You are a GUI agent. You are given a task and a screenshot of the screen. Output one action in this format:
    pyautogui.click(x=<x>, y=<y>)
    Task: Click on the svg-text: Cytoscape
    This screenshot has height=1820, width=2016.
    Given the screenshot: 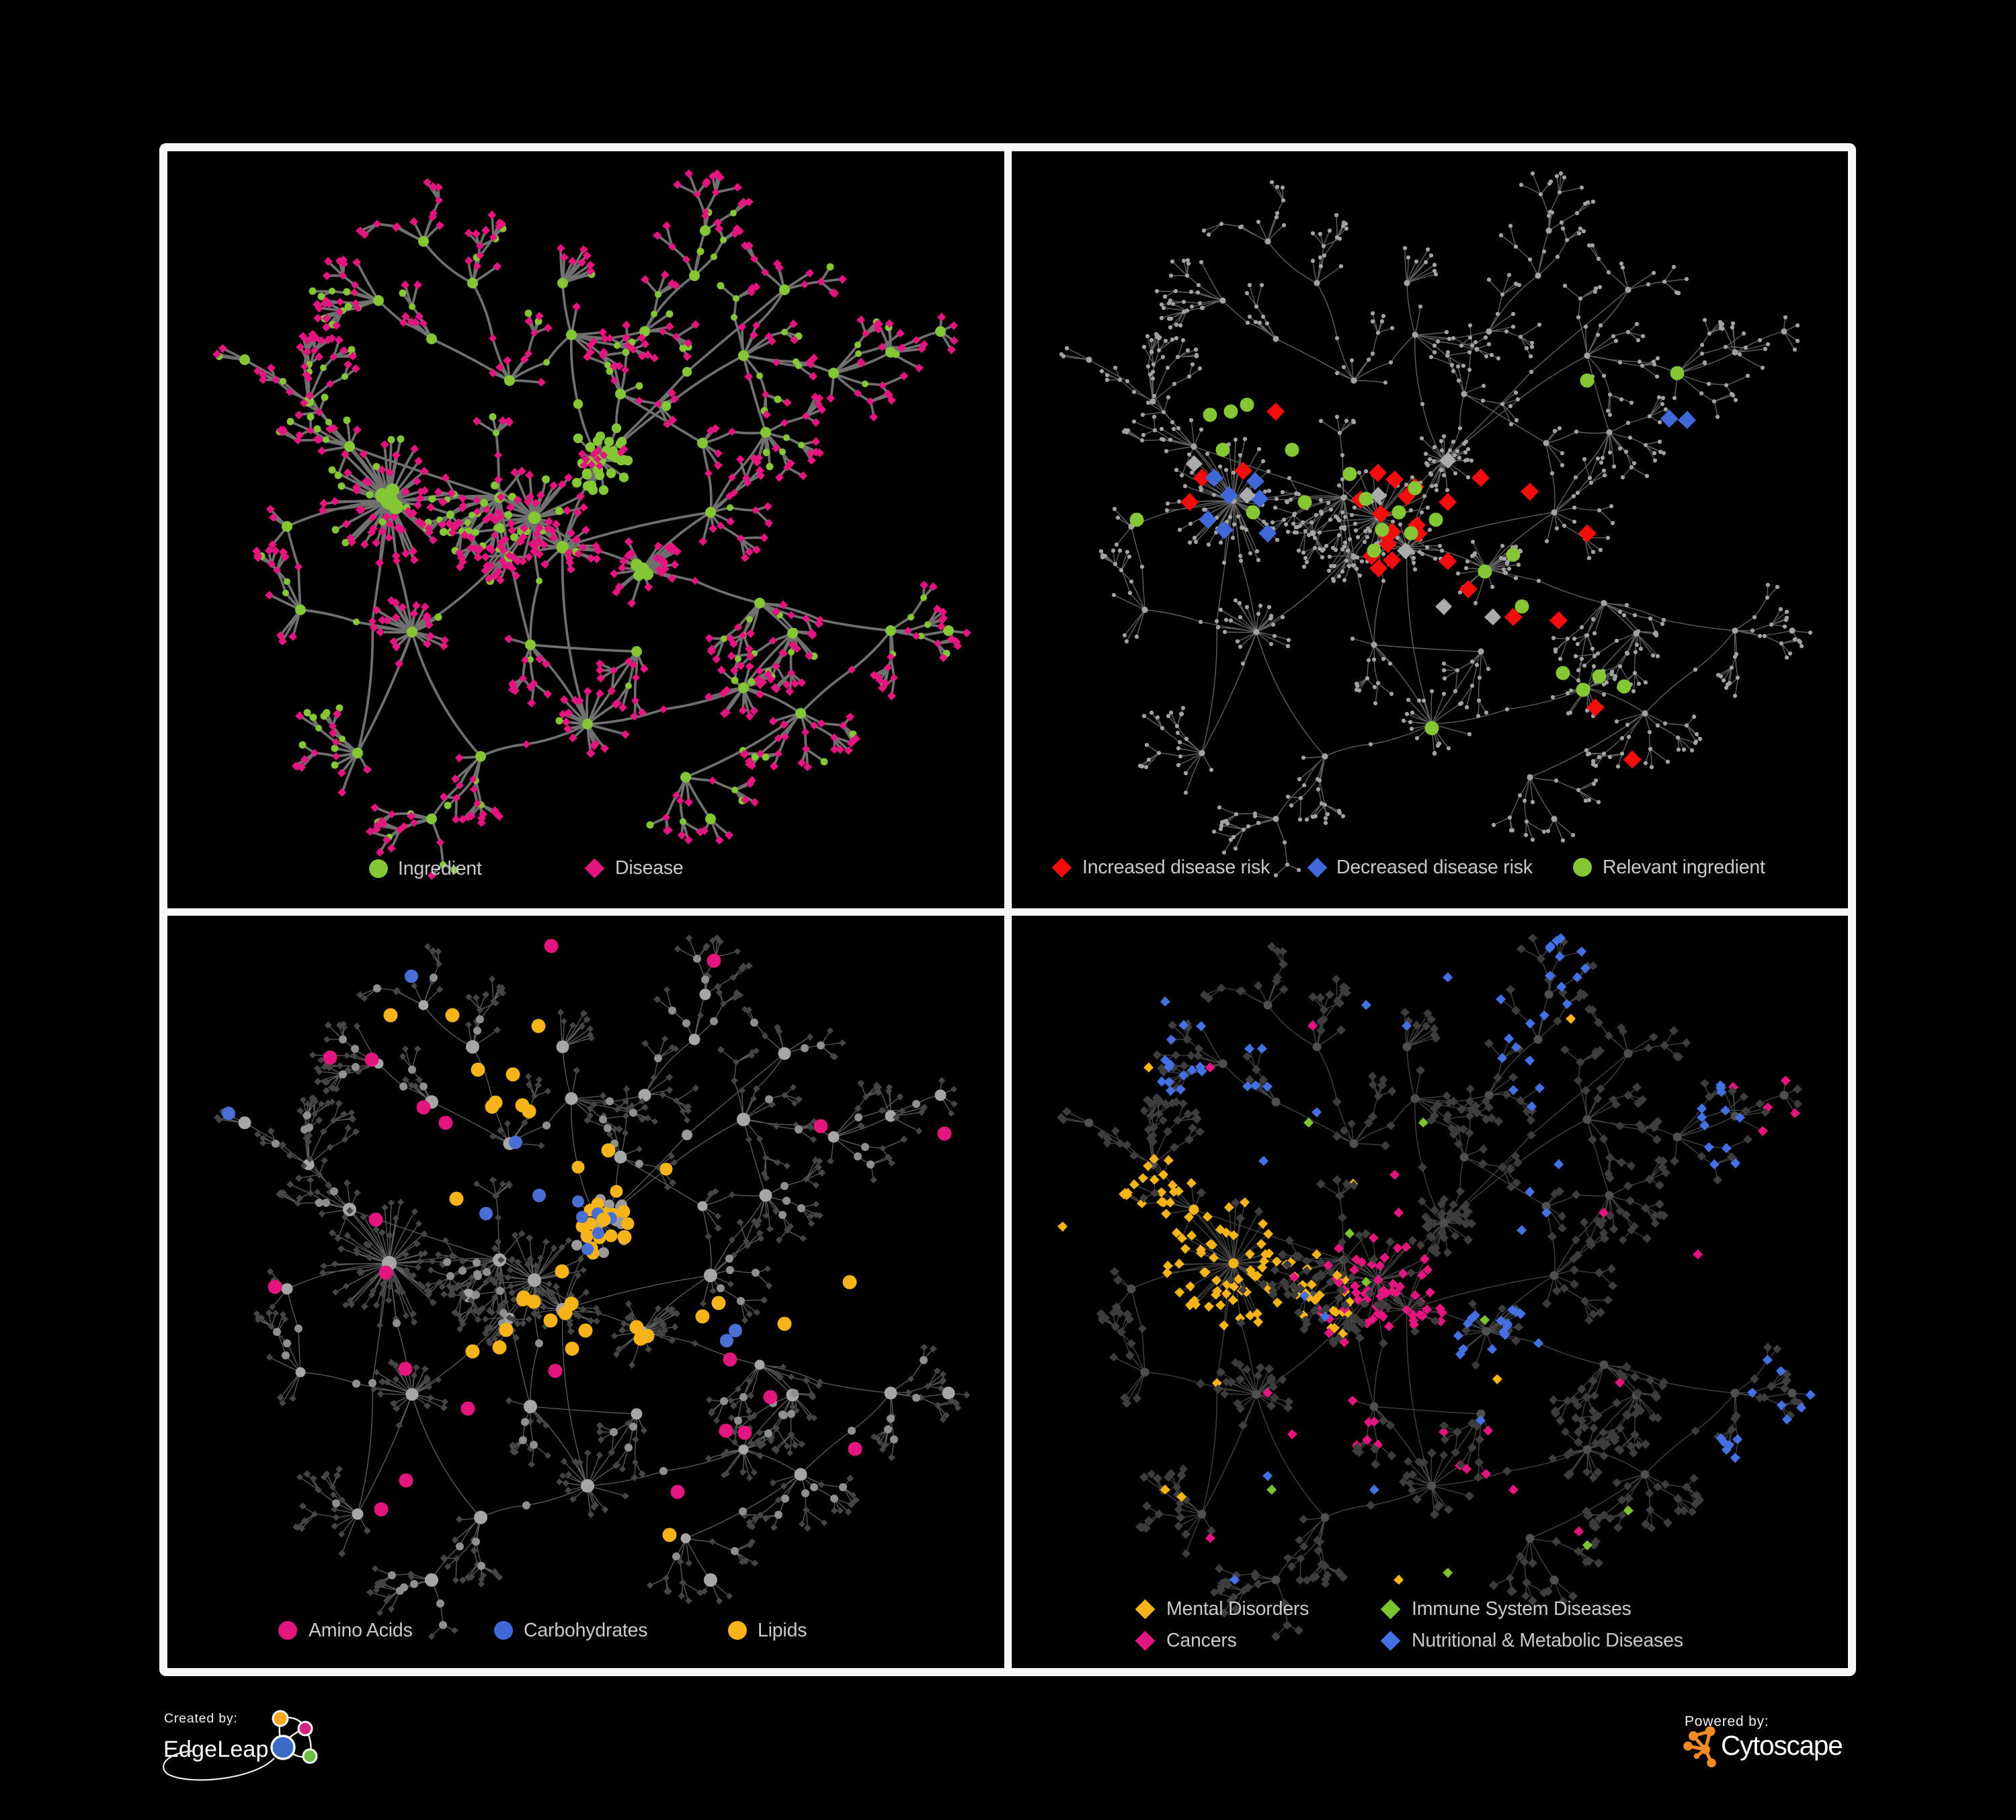 What is the action you would take?
    pyautogui.click(x=1782, y=1745)
    